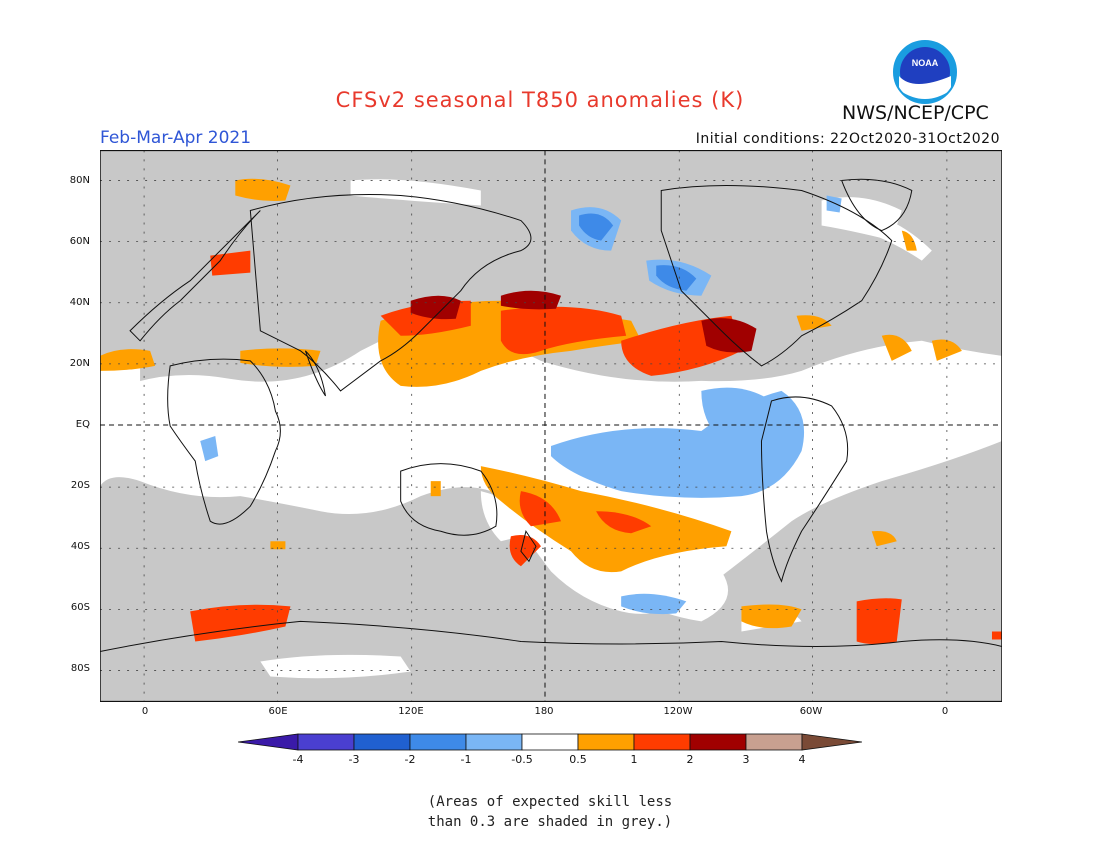  What do you see at coordinates (411, 711) in the screenshot?
I see `lon-label: 120E` at bounding box center [411, 711].